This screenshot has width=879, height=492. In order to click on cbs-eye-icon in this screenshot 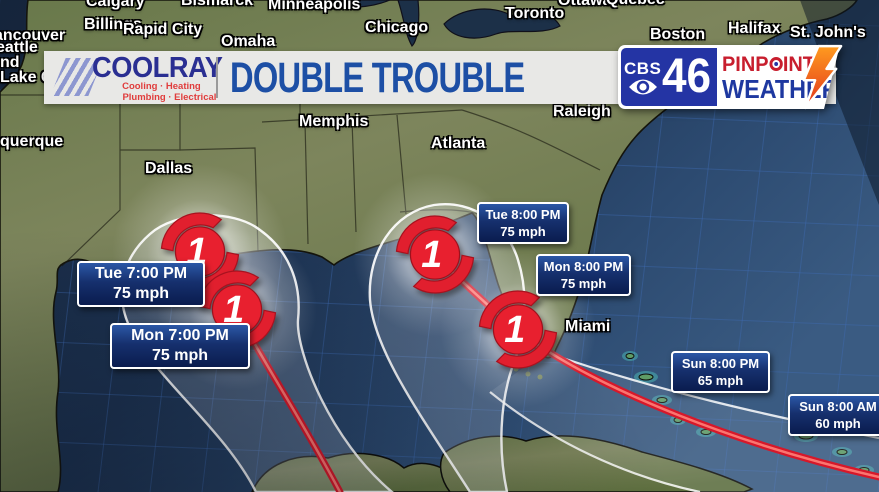, I will do `click(643, 86)`.